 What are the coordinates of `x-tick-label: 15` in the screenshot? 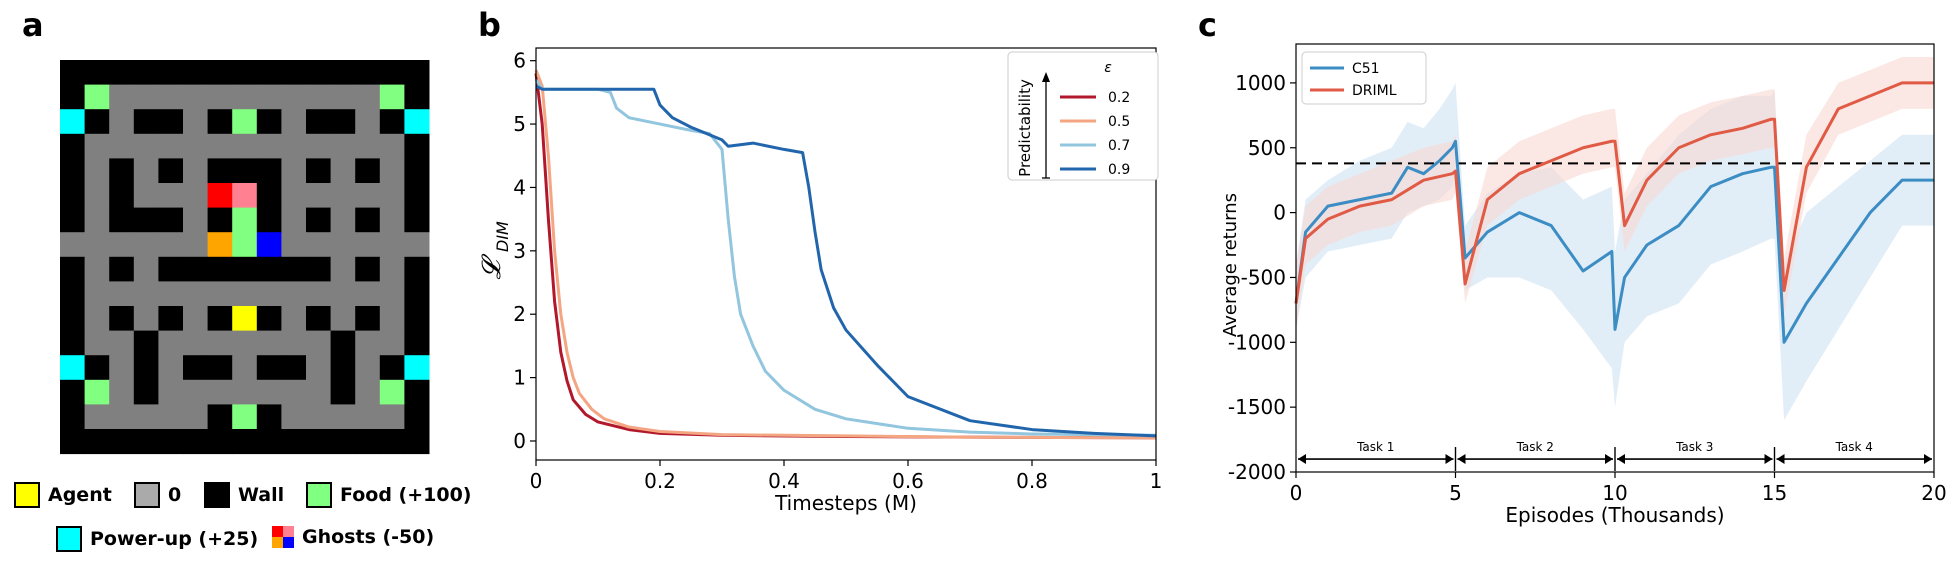 It's located at (1774, 493).